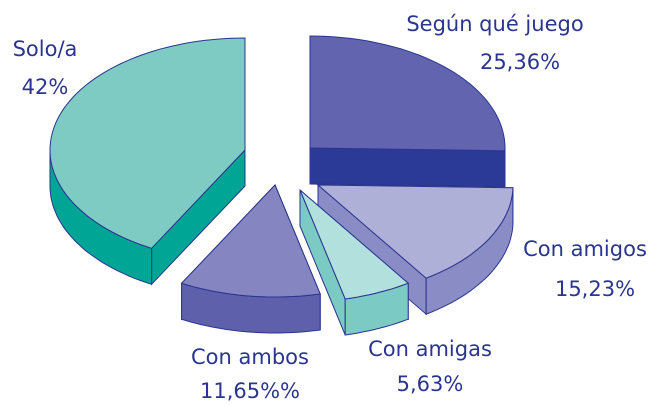 The width and height of the screenshot is (659, 406). Describe the element at coordinates (45, 87) in the screenshot. I see `value-label: 42%` at that location.